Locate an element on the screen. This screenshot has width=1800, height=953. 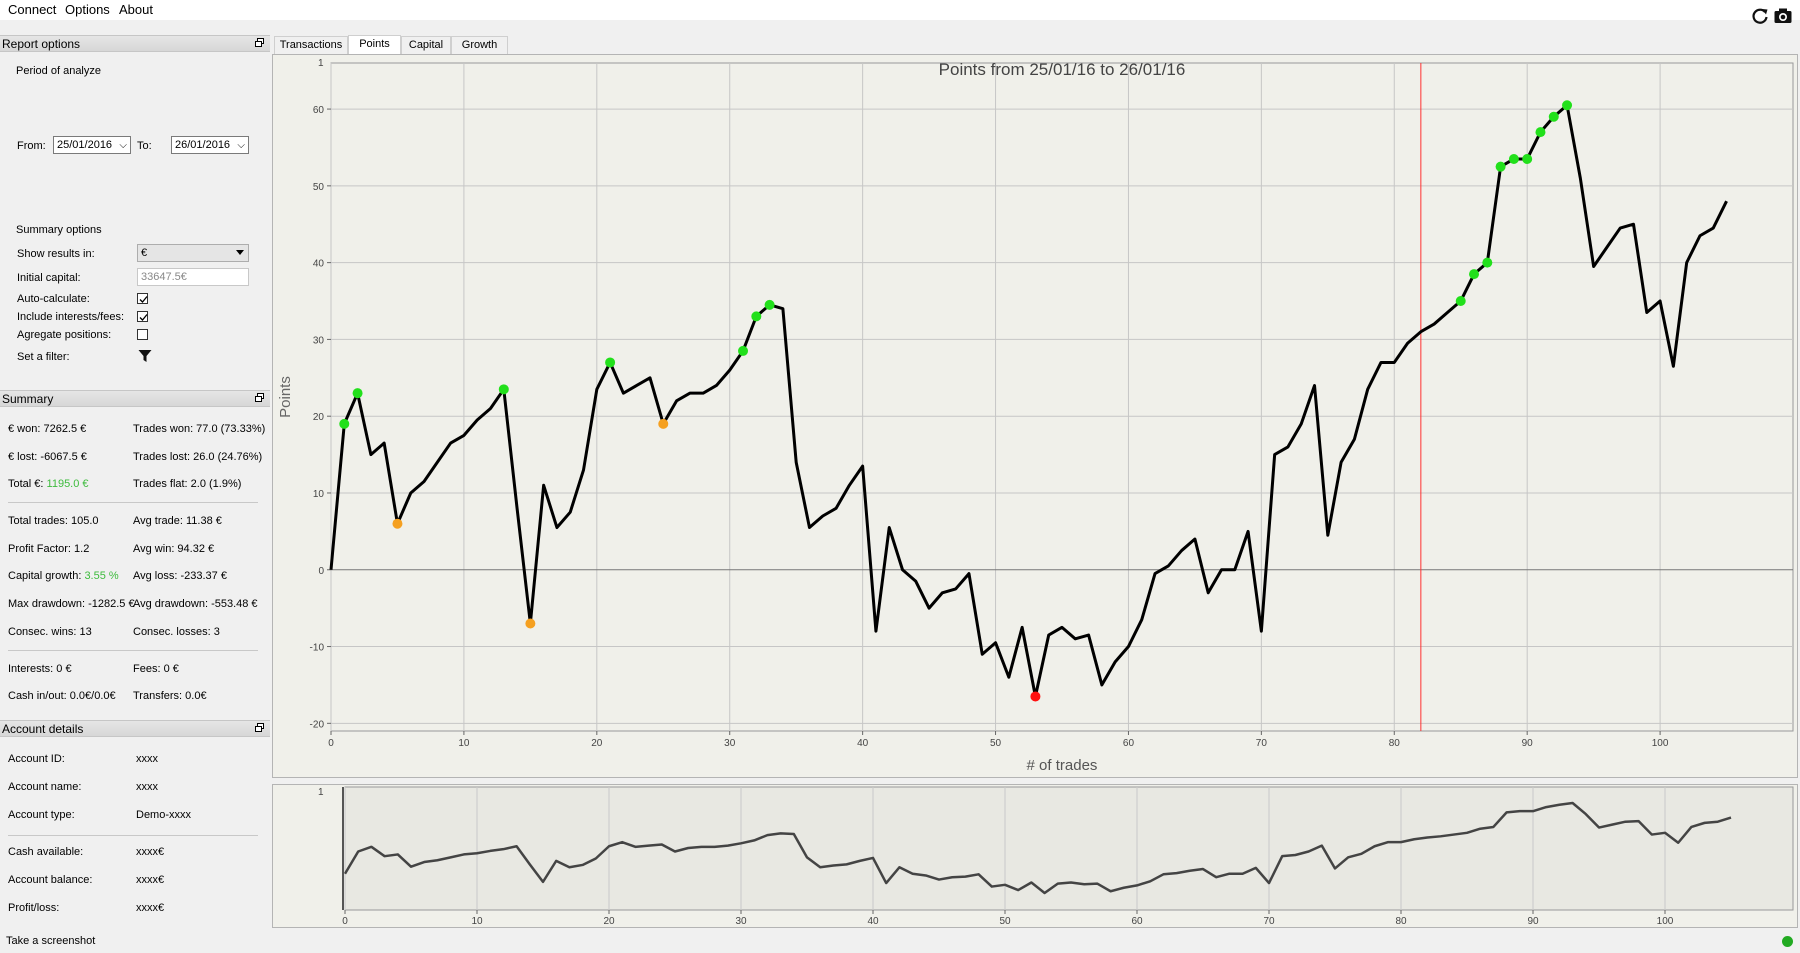
x-axis-label: # of trades is located at coordinates (1062, 765).